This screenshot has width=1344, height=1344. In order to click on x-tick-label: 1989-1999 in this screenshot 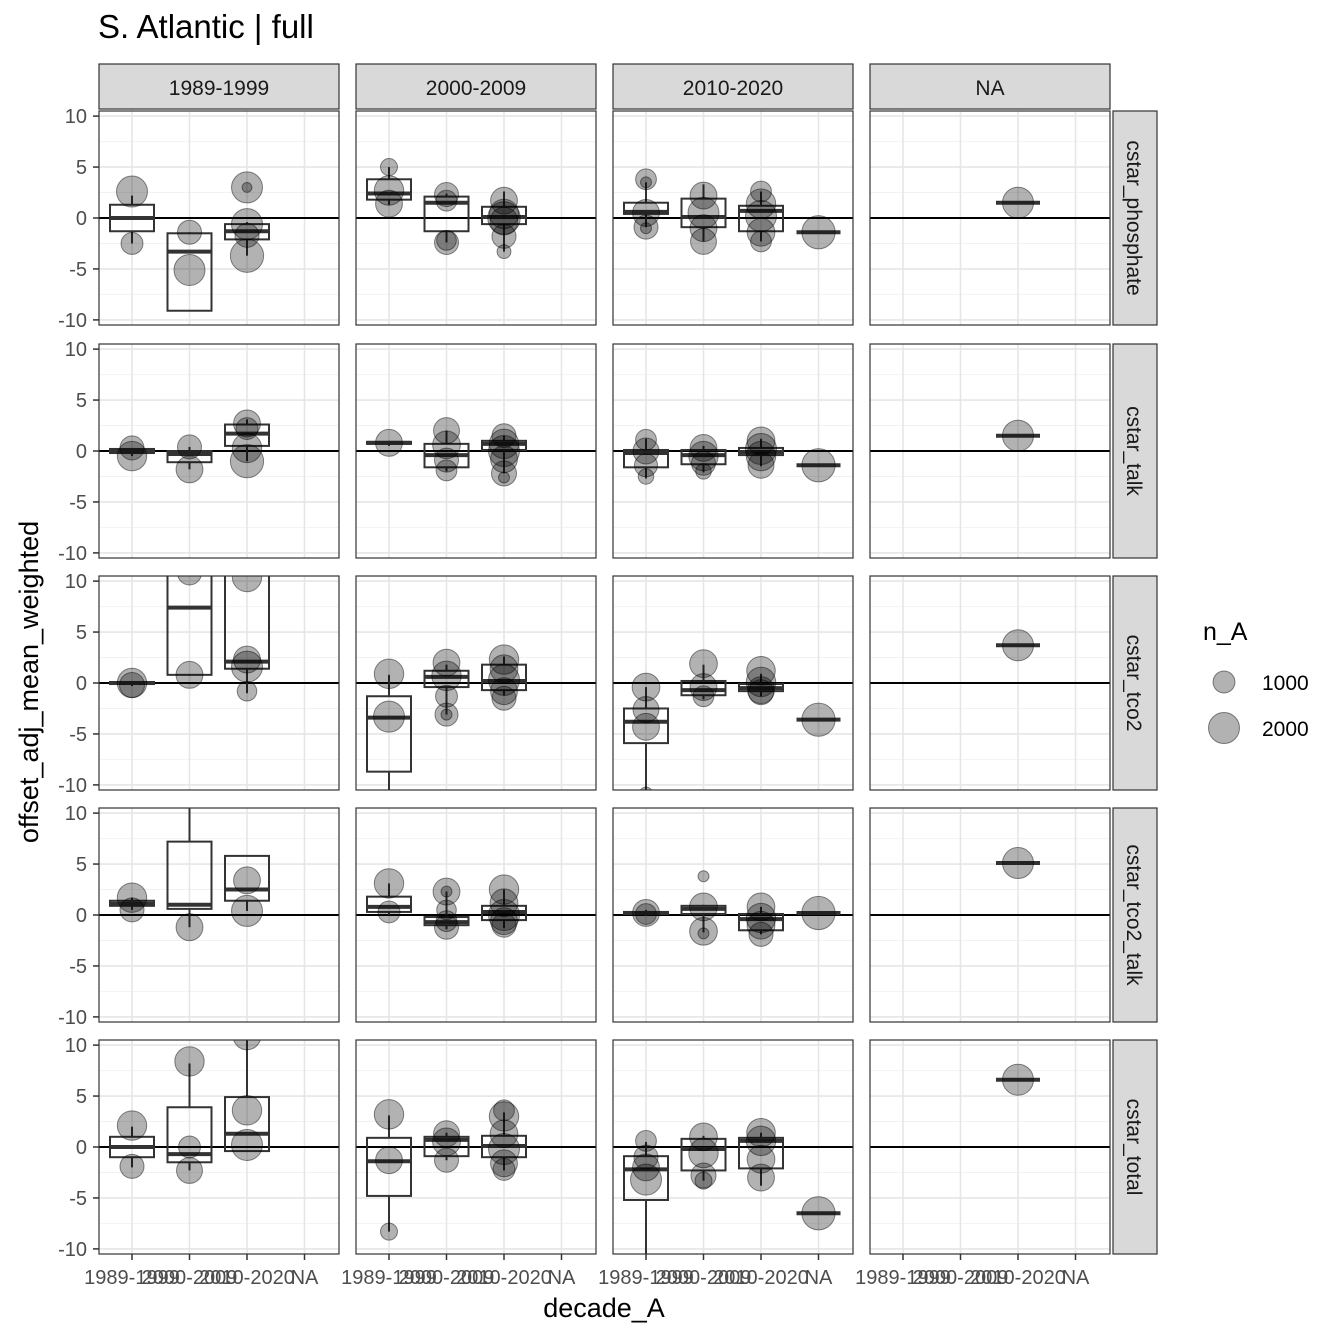, I will do `click(389, 1278)`.